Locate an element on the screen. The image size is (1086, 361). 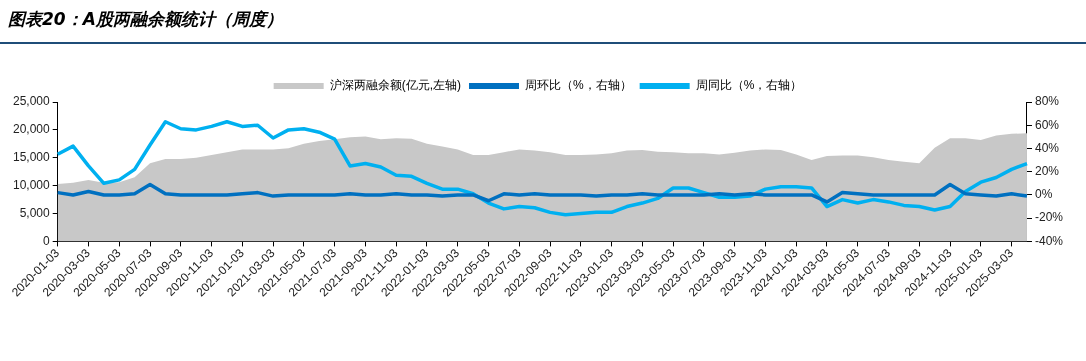
y-tick-label: 25,000 is located at coordinates (32, 101).